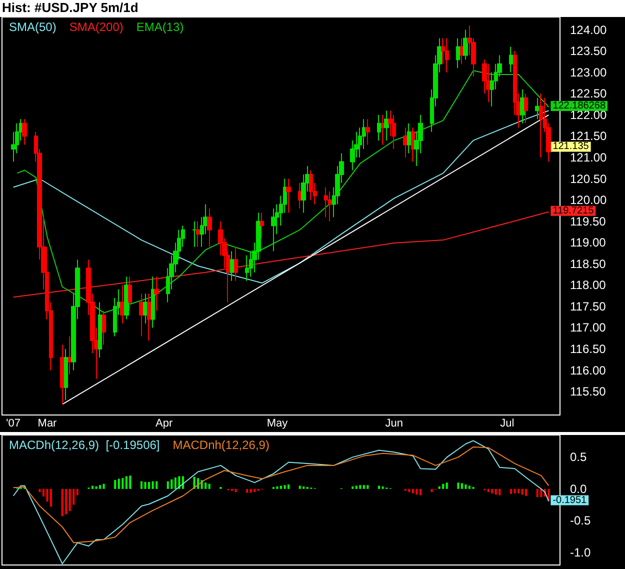 This screenshot has height=569, width=625. What do you see at coordinates (589, 179) in the screenshot?
I see `y-tick-label: 120.50` at bounding box center [589, 179].